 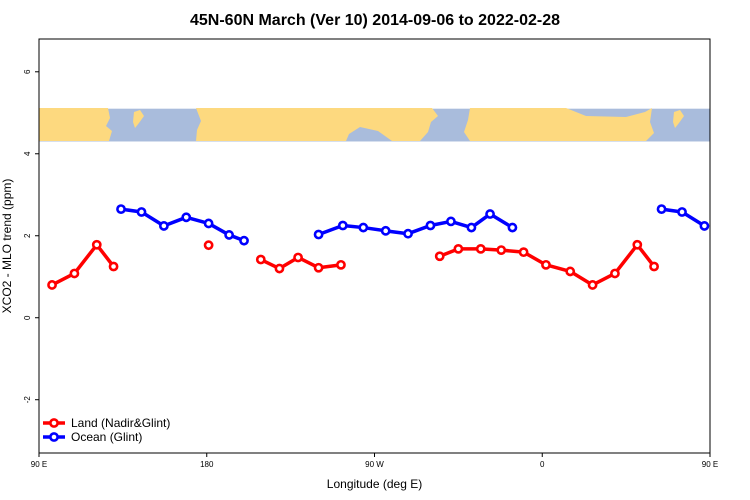 What do you see at coordinates (106, 437) in the screenshot?
I see `legend-label: Ocean (Glint)` at bounding box center [106, 437].